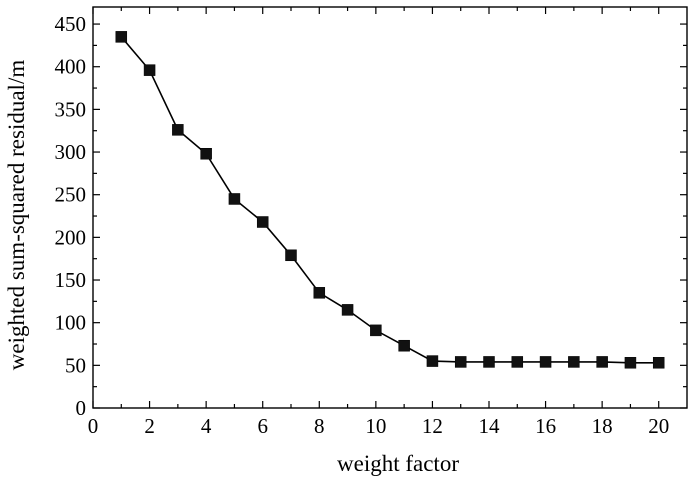 This screenshot has width=700, height=477. Describe the element at coordinates (71, 323) in the screenshot. I see `y-tick-label: 100` at that location.